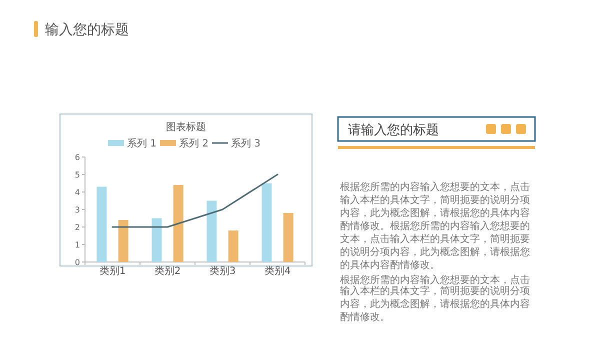  Describe the element at coordinates (112, 271) in the screenshot. I see `x-tick-label: 类别1` at that location.